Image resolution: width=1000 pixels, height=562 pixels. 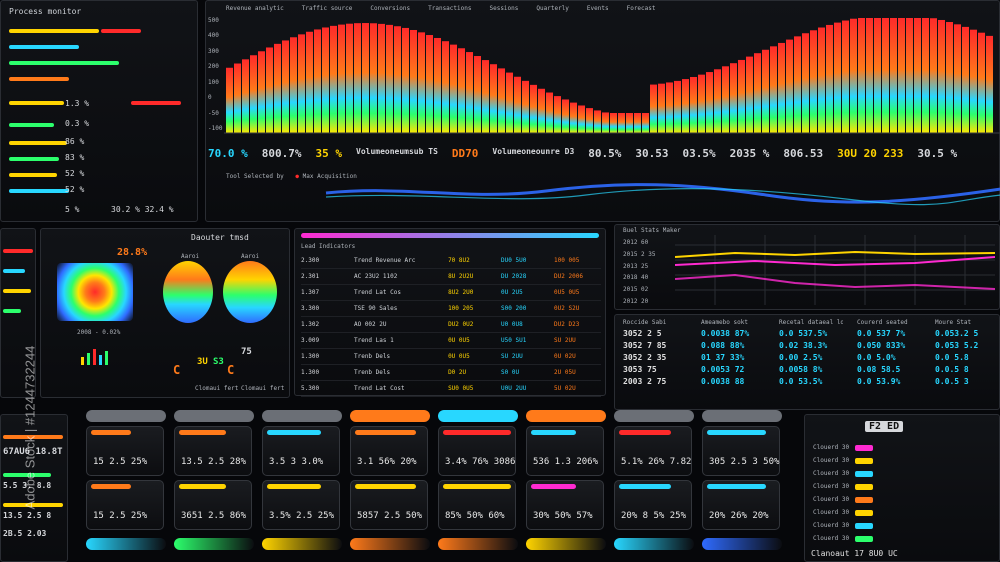 What do you see at coordinates (565, 340) in the screenshot?
I see `table-cell: SU 2UU` at bounding box center [565, 340].